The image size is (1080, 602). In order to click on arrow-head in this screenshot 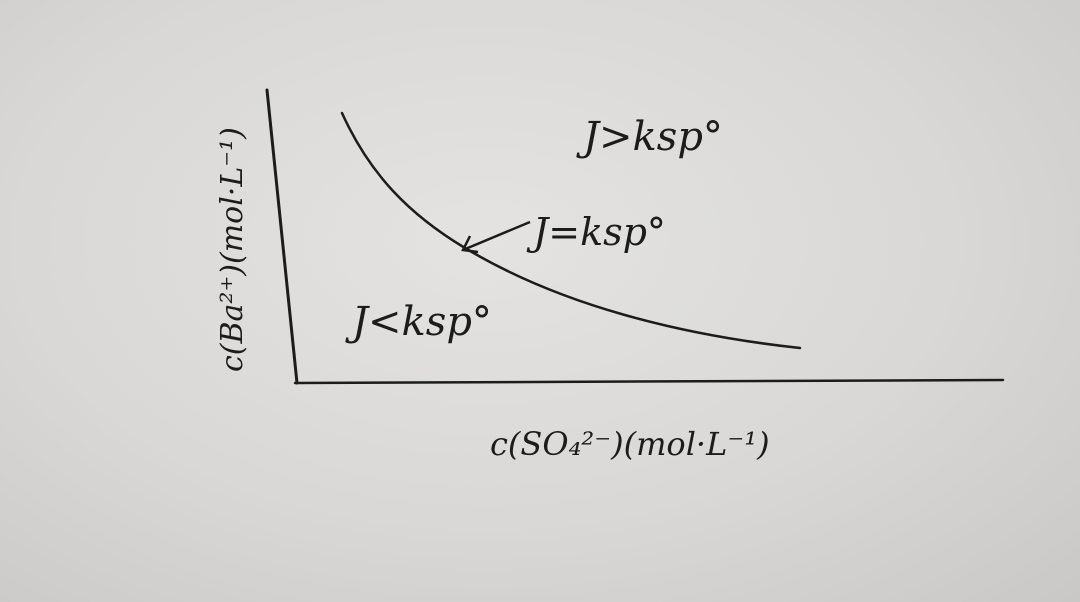, I will do `click(470, 244)`.